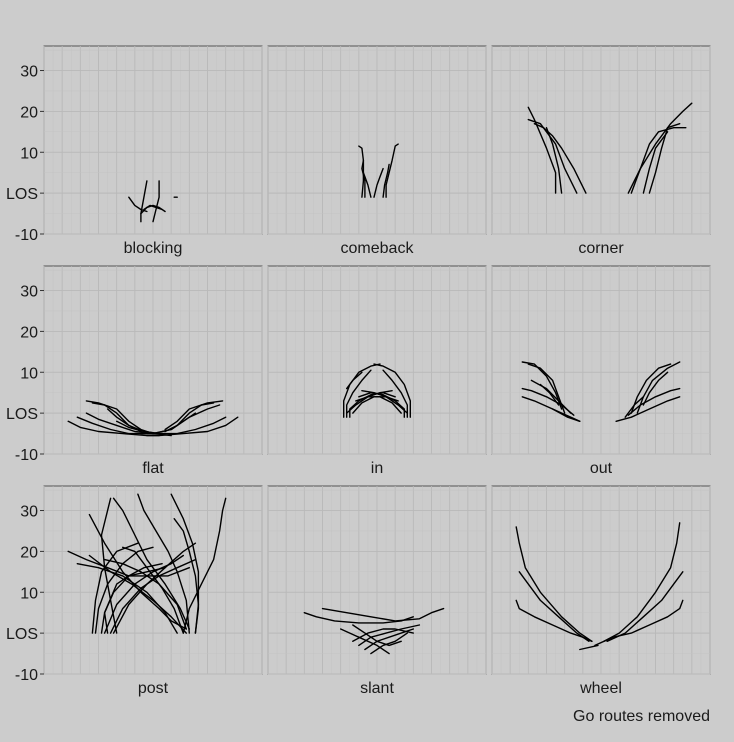 Image resolution: width=734 pixels, height=742 pixels. What do you see at coordinates (153, 248) in the screenshot?
I see `facet-label: blocking` at bounding box center [153, 248].